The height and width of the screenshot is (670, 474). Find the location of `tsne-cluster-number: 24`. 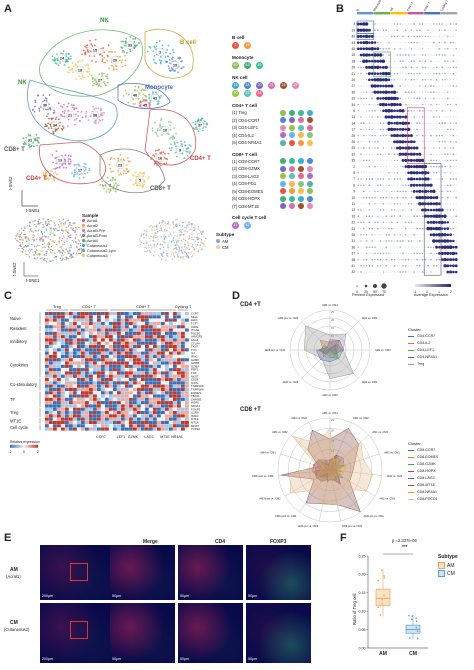

tsne-cluster-number: 24 is located at coordinates (62, 58).